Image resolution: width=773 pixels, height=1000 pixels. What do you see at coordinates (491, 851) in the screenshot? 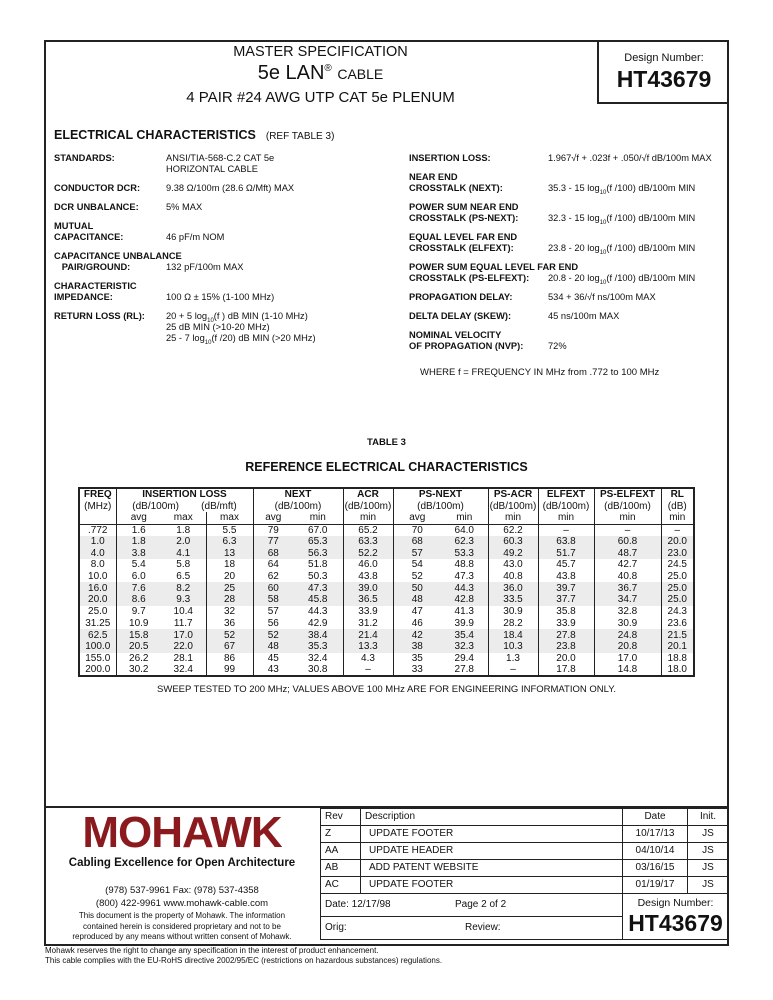
I see `rev-description: UPDATE HEADER` at bounding box center [491, 851].